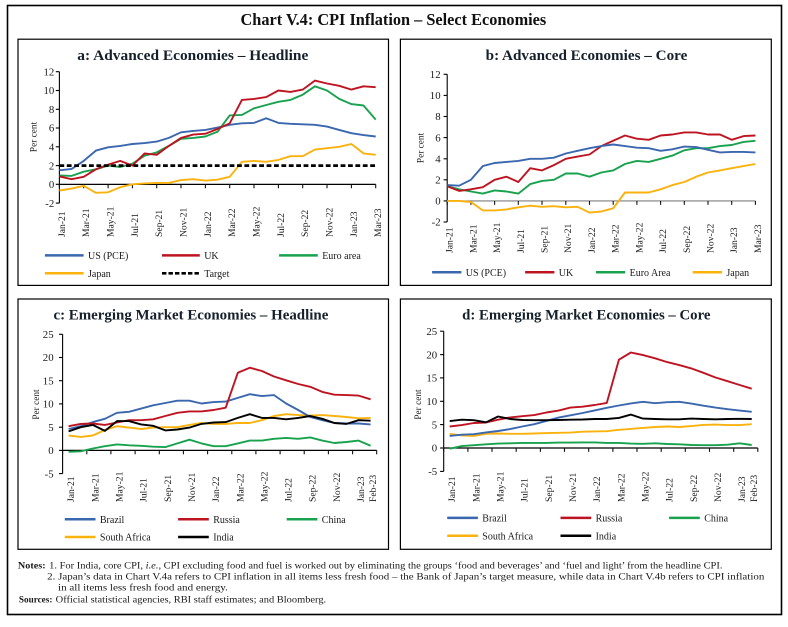 The height and width of the screenshot is (627, 788). What do you see at coordinates (432, 472) in the screenshot?
I see `svg-text: -5` at bounding box center [432, 472].